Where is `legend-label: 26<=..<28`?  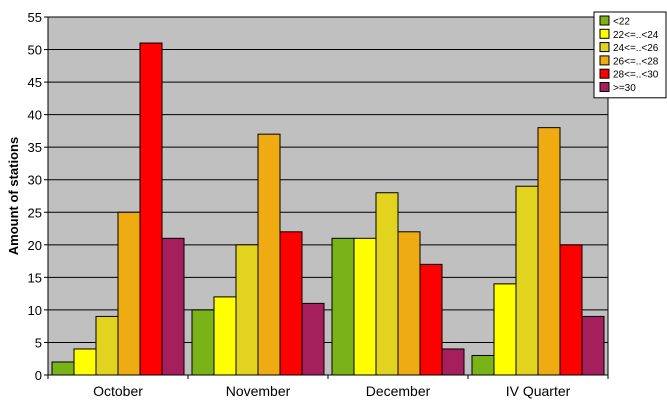 legend-label: 26<=..<28 is located at coordinates (636, 61).